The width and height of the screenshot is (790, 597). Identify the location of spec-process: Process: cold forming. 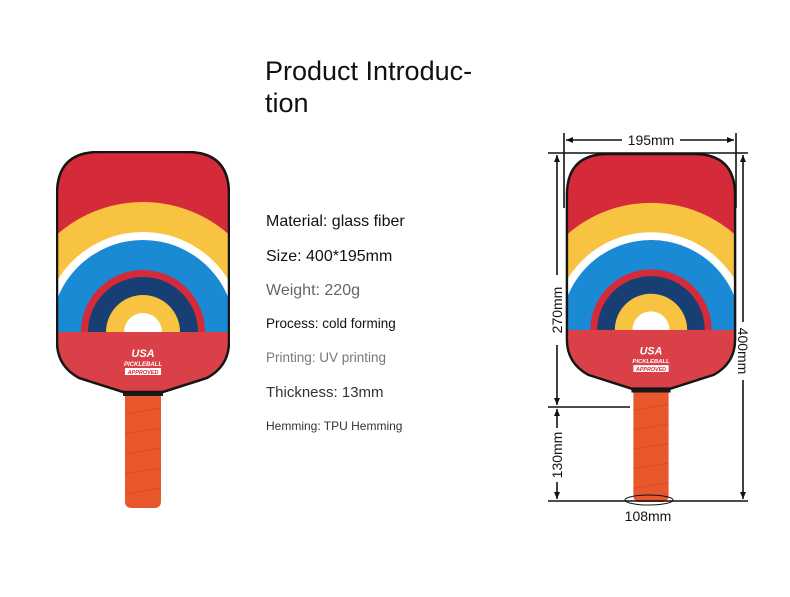
(331, 323).